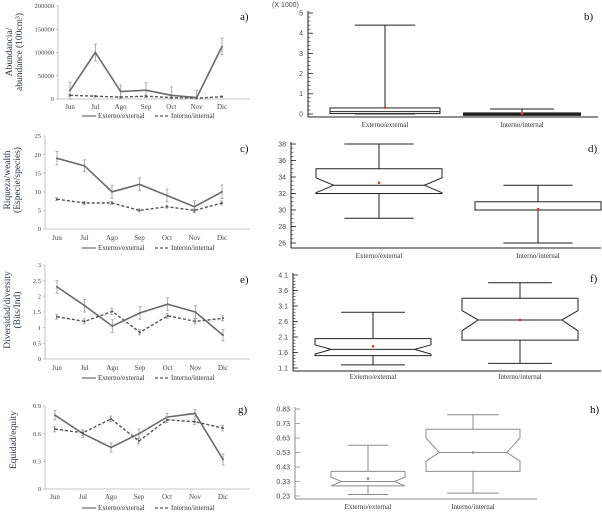 This screenshot has height=518, width=602. Describe the element at coordinates (39, 328) in the screenshot. I see `y-tick-label: 1` at that location.